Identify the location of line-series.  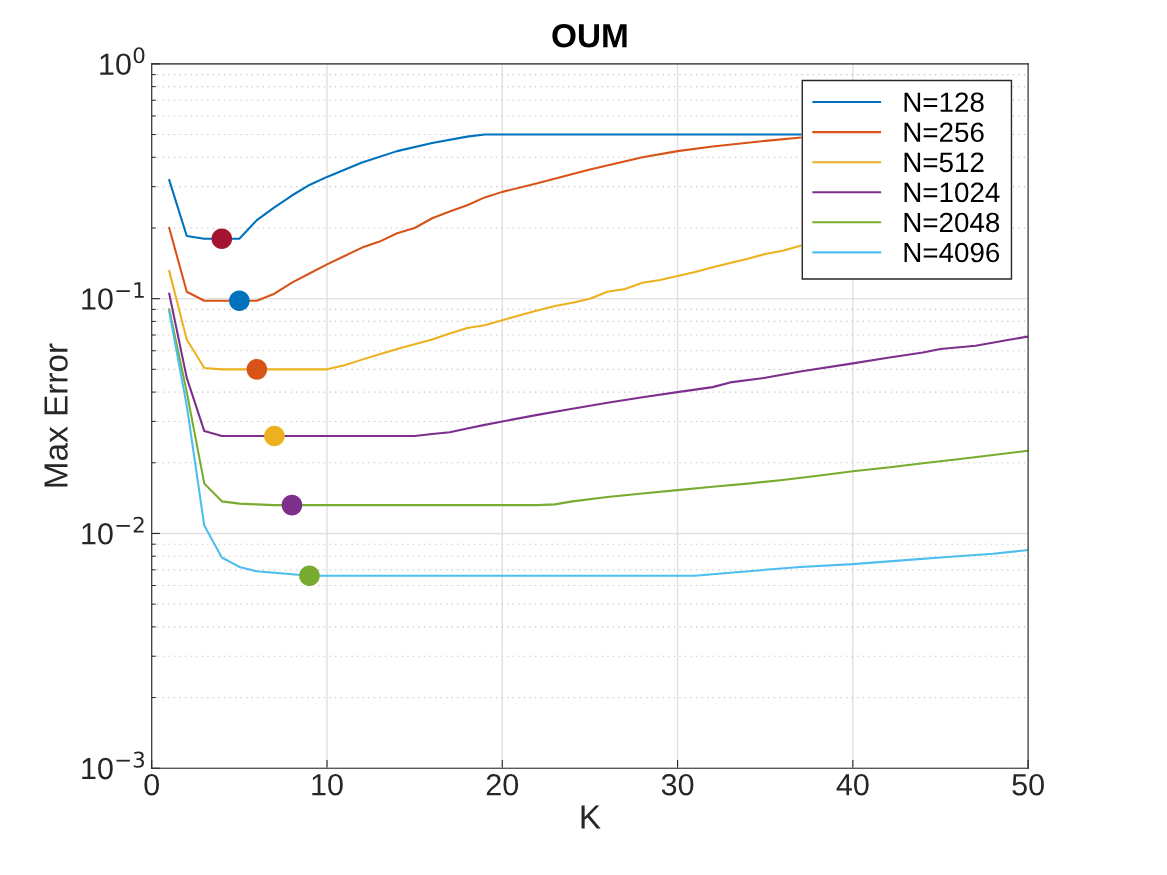
(598, 365).